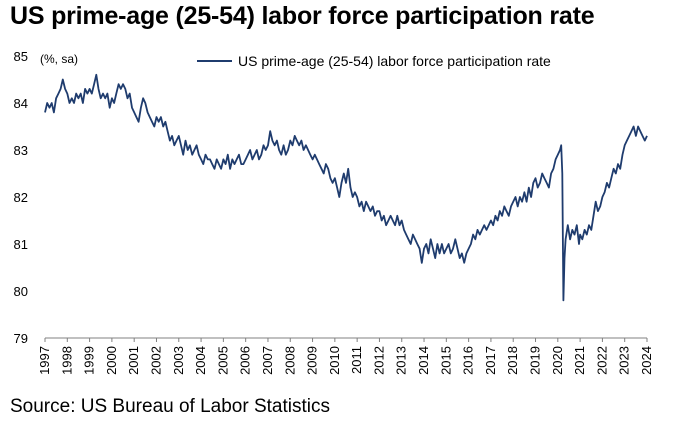 Image resolution: width=677 pixels, height=428 pixels. I want to click on x-tick-label: 2023, so click(624, 360).